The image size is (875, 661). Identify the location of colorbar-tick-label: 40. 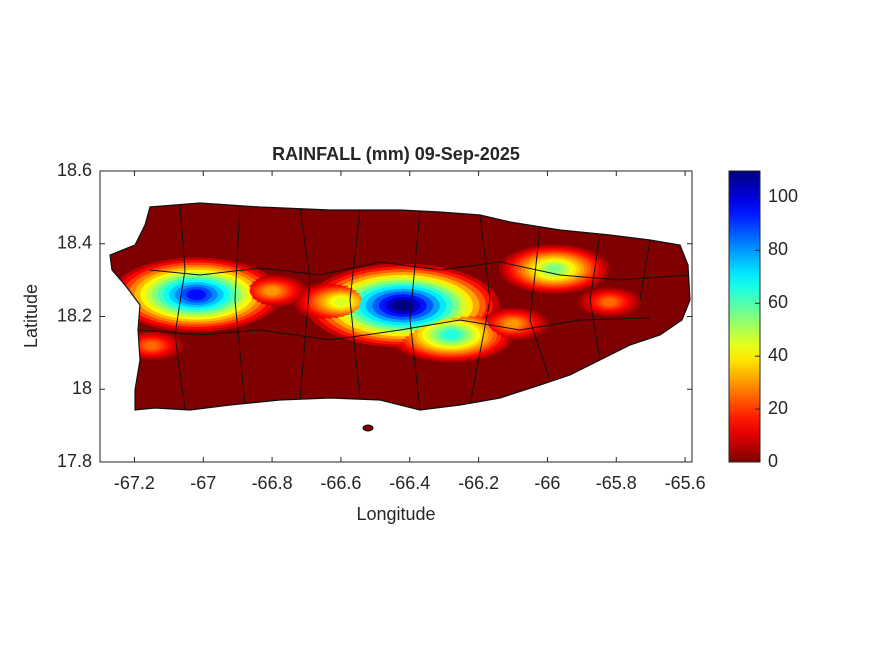
(778, 355).